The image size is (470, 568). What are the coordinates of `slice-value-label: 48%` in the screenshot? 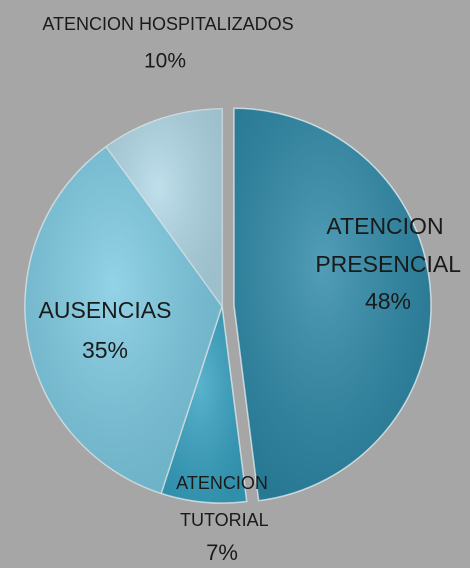 It's located at (388, 301).